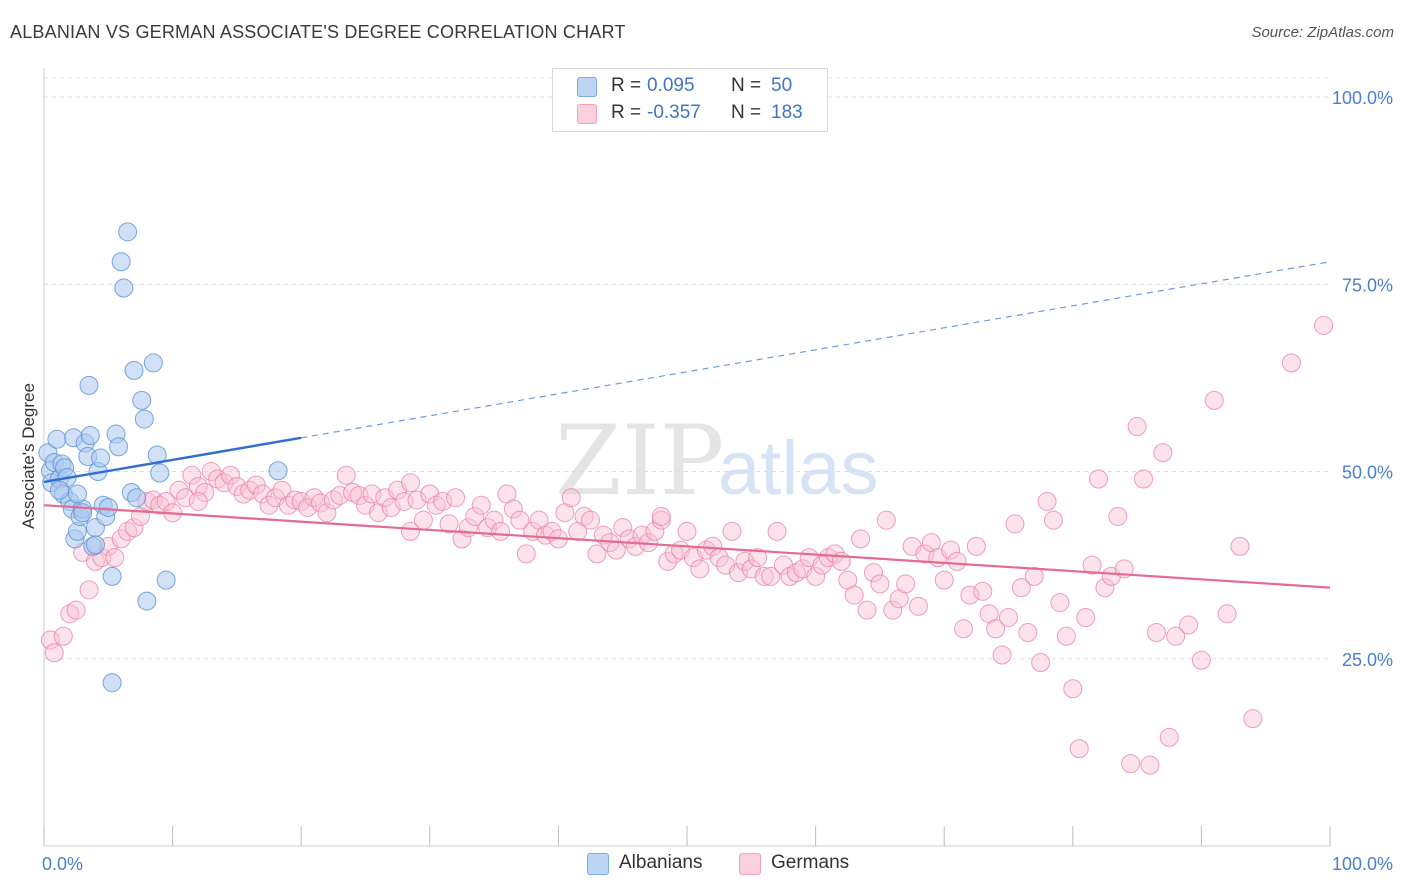  What do you see at coordinates (1367, 473) in the screenshot?
I see `y-tick-label: 50.0%` at bounding box center [1367, 473].